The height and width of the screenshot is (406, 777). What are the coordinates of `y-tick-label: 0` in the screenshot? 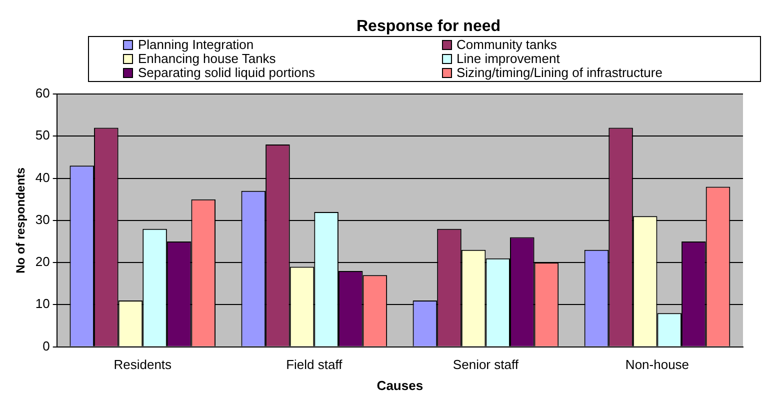 It's located at (46, 346).